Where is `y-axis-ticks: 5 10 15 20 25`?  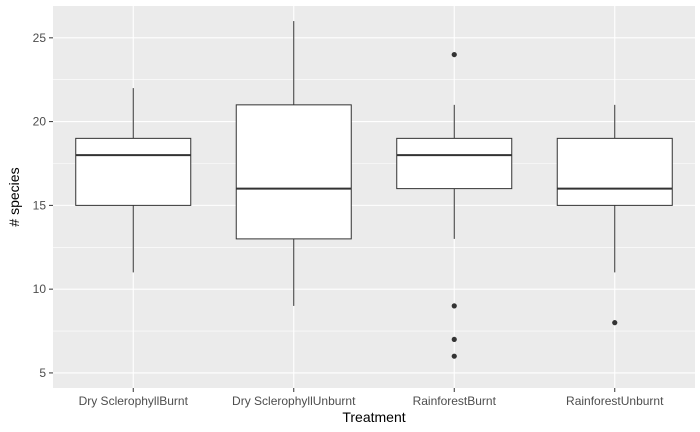
y-axis-ticks: 5 10 15 20 25 is located at coordinates (43, 205).